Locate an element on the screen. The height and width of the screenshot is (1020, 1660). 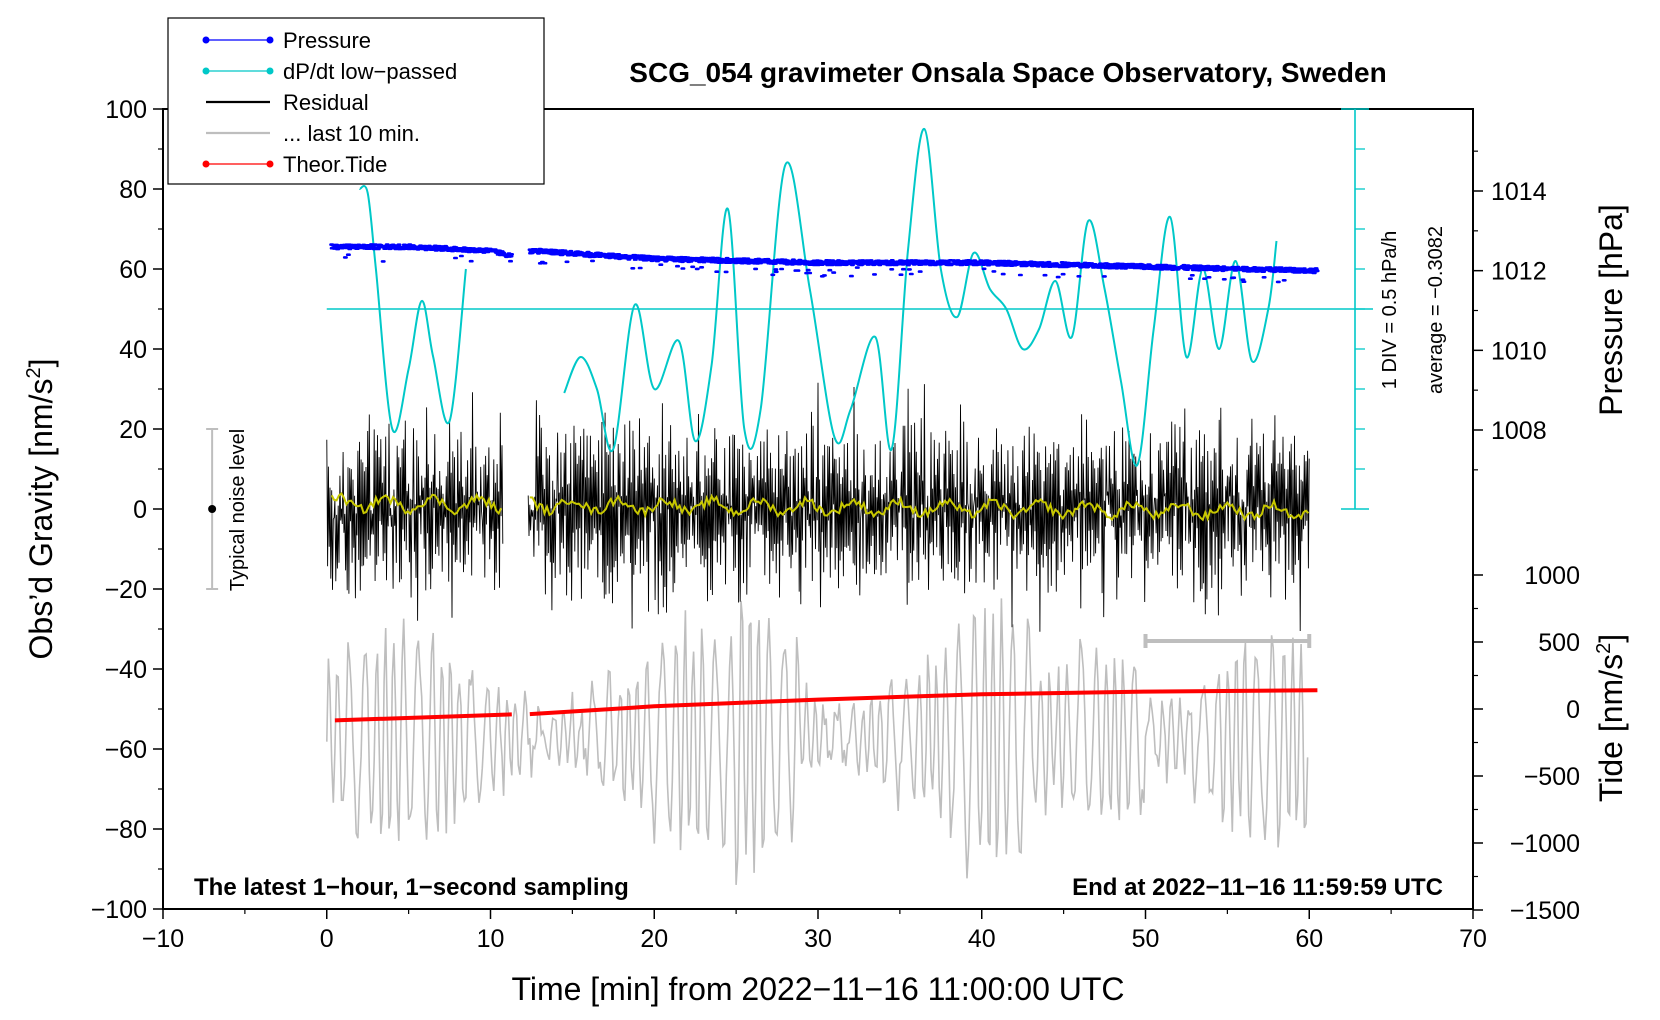
pressure-tick-label: 1014 is located at coordinates (1519, 192).